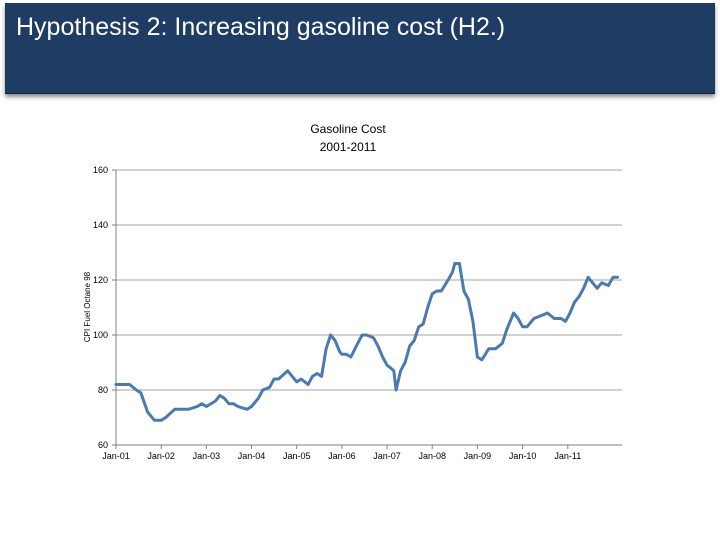 The image size is (720, 540). Describe the element at coordinates (478, 456) in the screenshot. I see `x-tick-label-2009: Jan-09` at that location.